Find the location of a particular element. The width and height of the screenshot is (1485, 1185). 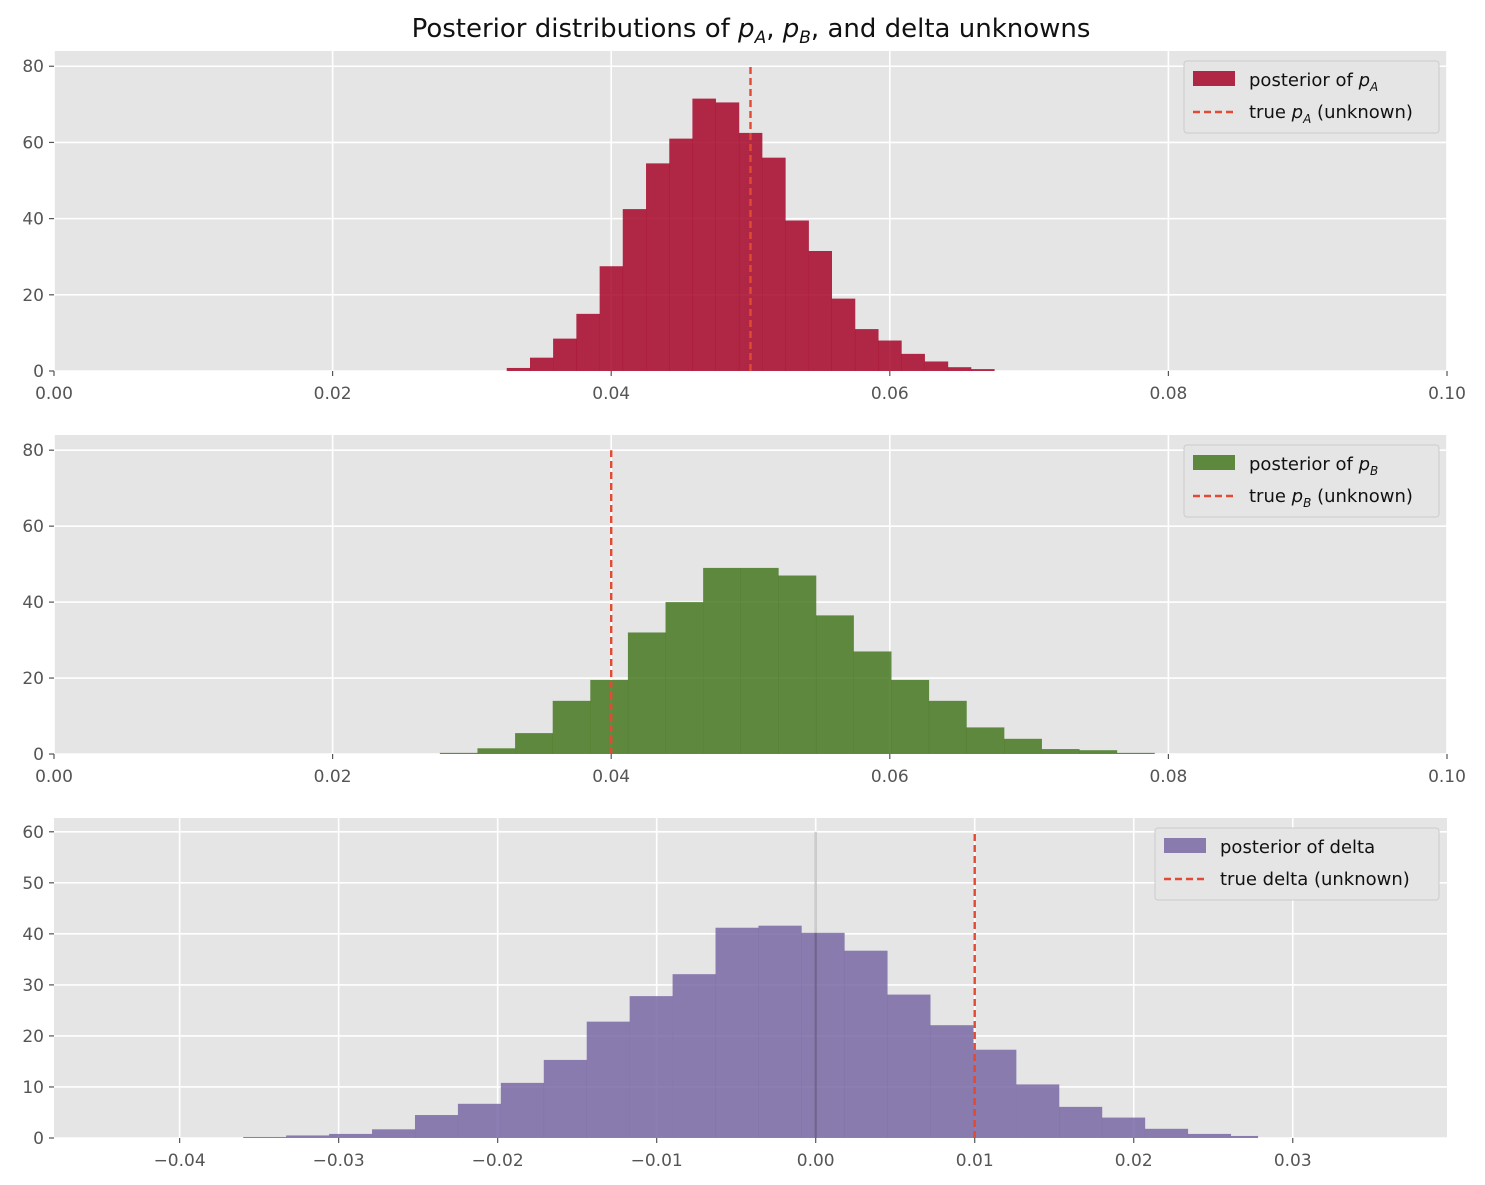

legend-label-posterior-var: p is located at coordinates (1364, 464).